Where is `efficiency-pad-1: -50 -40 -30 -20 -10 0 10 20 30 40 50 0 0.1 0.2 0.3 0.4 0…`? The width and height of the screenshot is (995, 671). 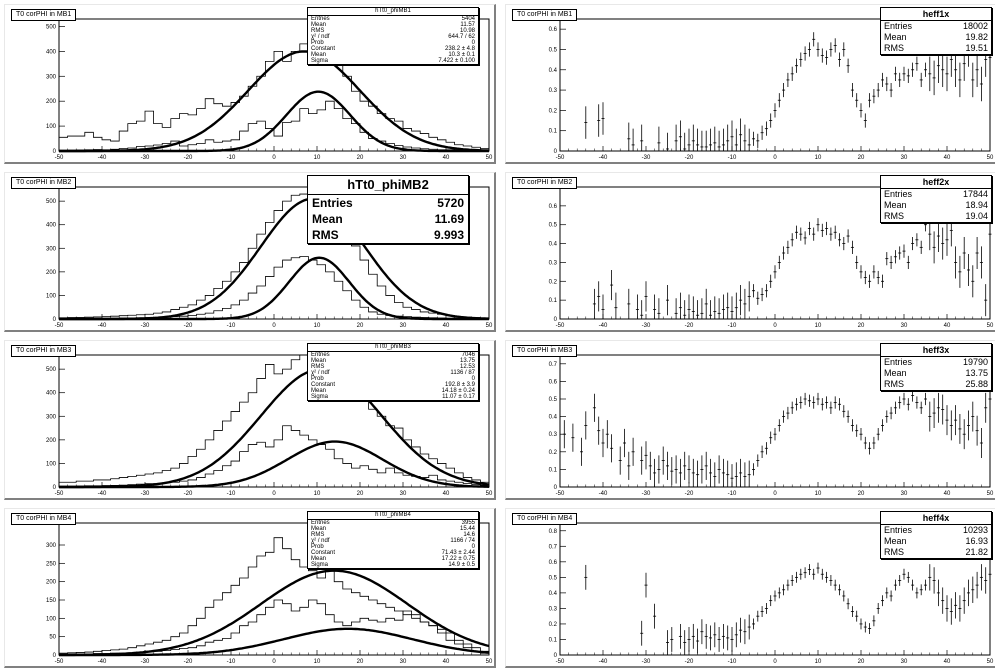
efficiency-pad-1: -50 -40 -30 -20 -10 0 10 20 30 40 50 0 0.1 0.2 0.3 0.4 0… is located at coordinates (750, 84).